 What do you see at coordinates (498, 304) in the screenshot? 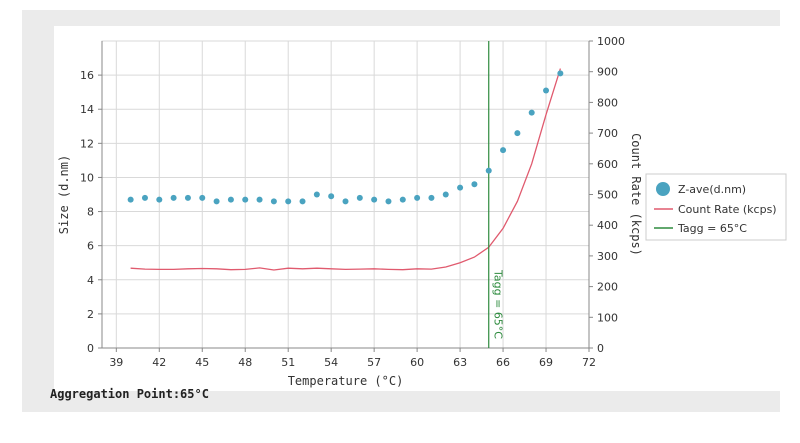
I see `tagg-annotation: Tagg = 65°C` at bounding box center [498, 304].